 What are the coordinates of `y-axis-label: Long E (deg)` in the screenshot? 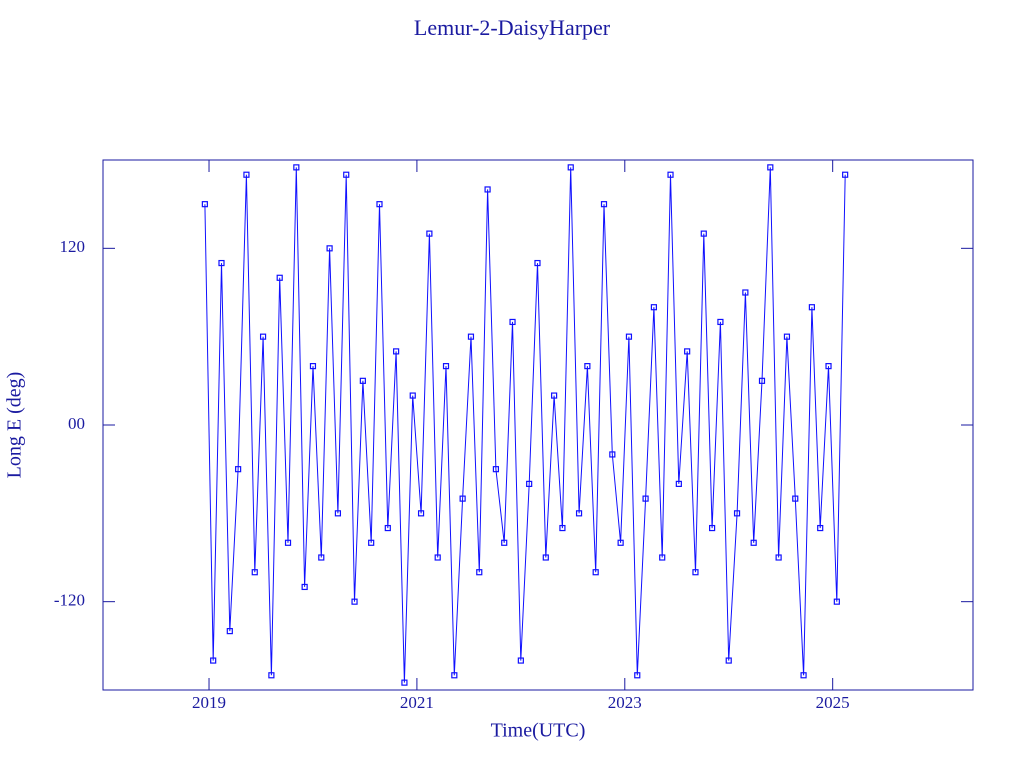 It's located at (15, 425).